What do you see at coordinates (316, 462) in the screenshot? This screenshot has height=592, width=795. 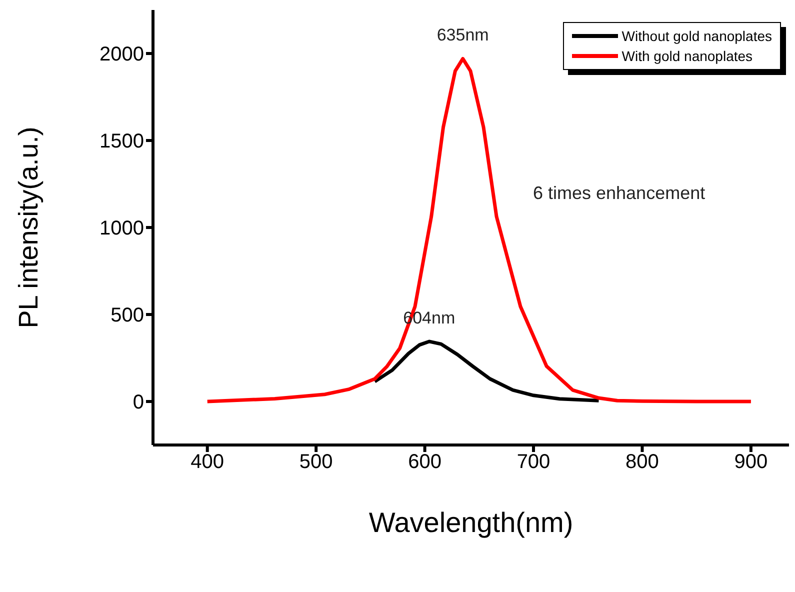 I see `x-tick-label: 500` at bounding box center [316, 462].